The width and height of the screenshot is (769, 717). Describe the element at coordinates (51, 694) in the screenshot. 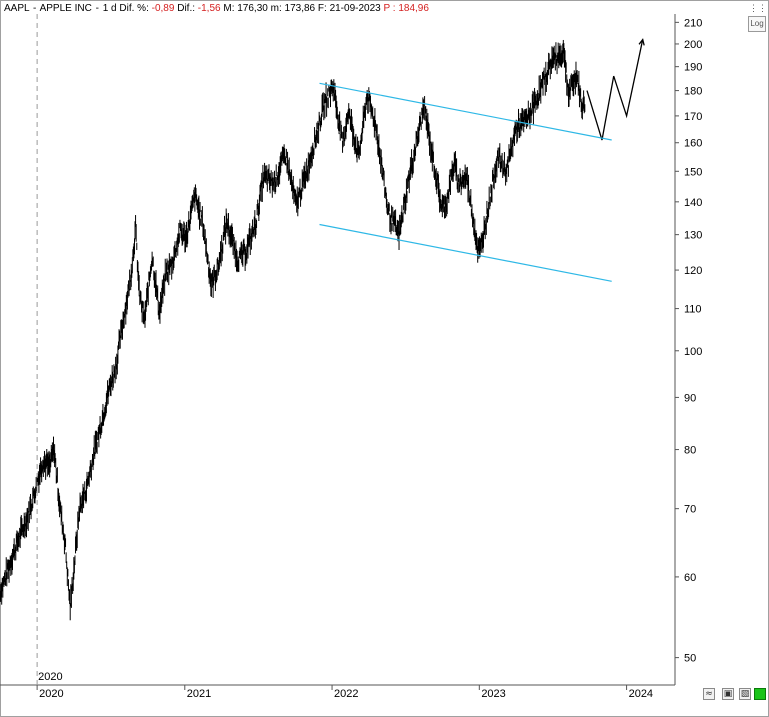

I see `x-tick-label: 2020` at that location.